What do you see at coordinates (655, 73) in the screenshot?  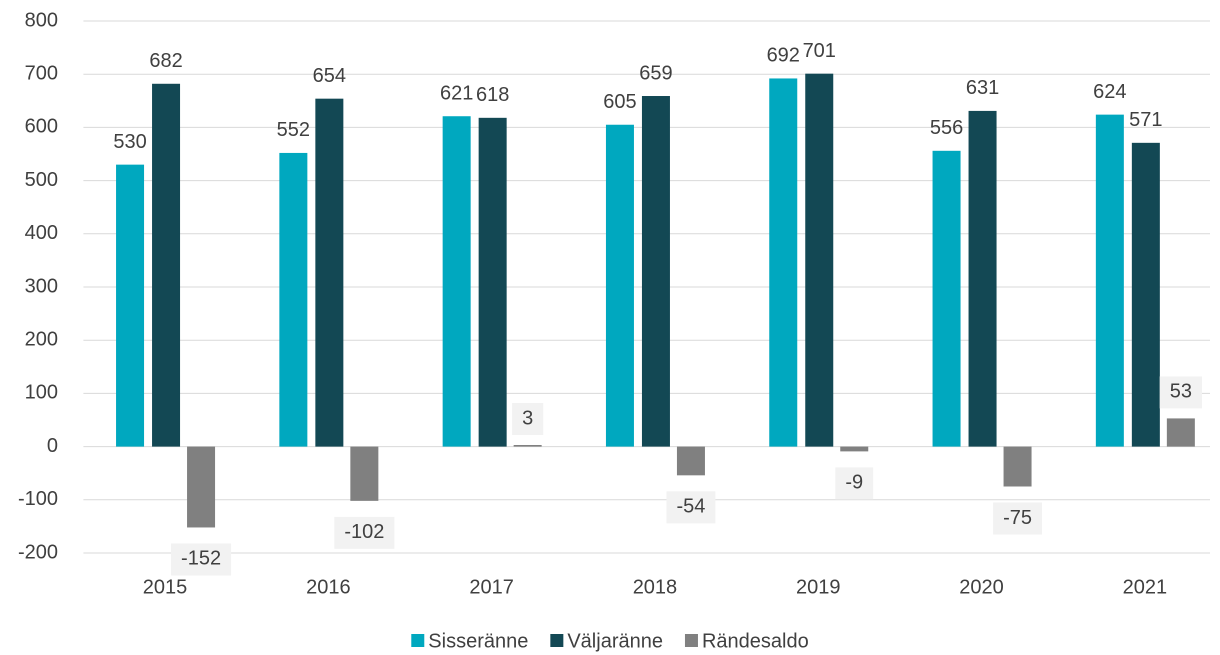 I see `data-label: 659` at bounding box center [655, 73].